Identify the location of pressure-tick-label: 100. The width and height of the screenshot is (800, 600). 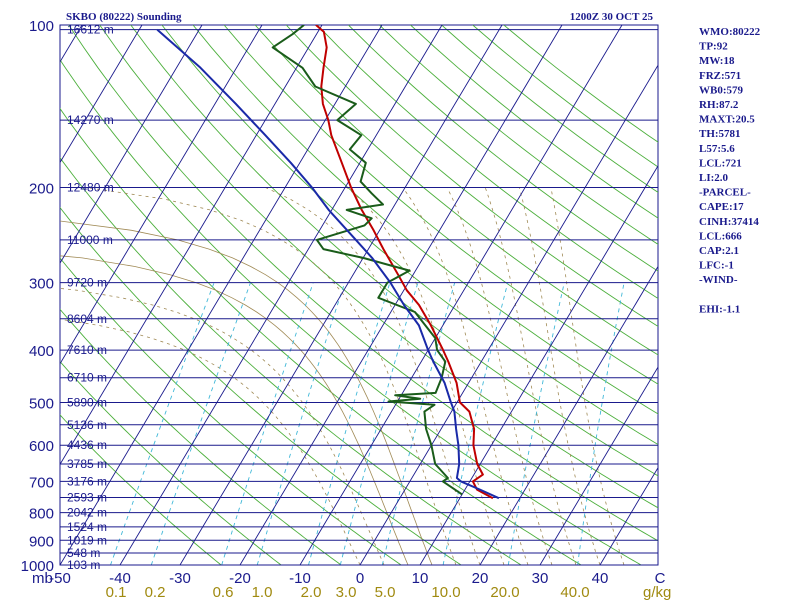
(41, 26).